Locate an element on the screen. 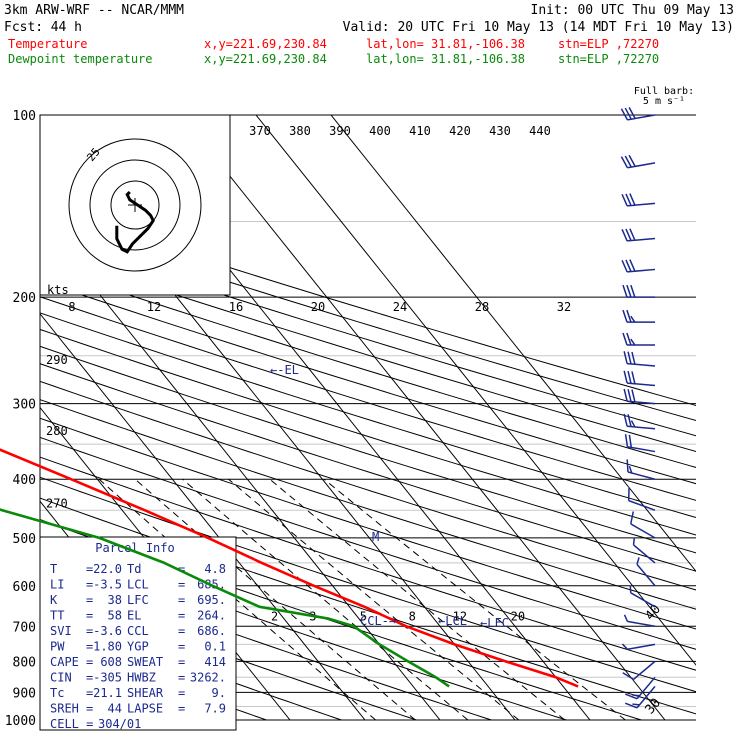  mixing-ratio-label: 12 is located at coordinates (460, 616).